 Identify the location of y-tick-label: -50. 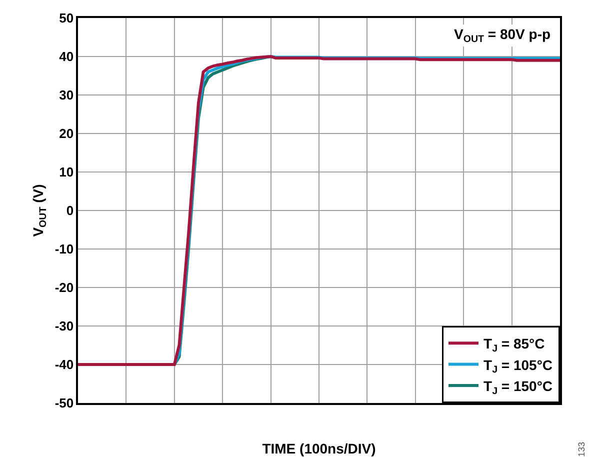
(64, 403).